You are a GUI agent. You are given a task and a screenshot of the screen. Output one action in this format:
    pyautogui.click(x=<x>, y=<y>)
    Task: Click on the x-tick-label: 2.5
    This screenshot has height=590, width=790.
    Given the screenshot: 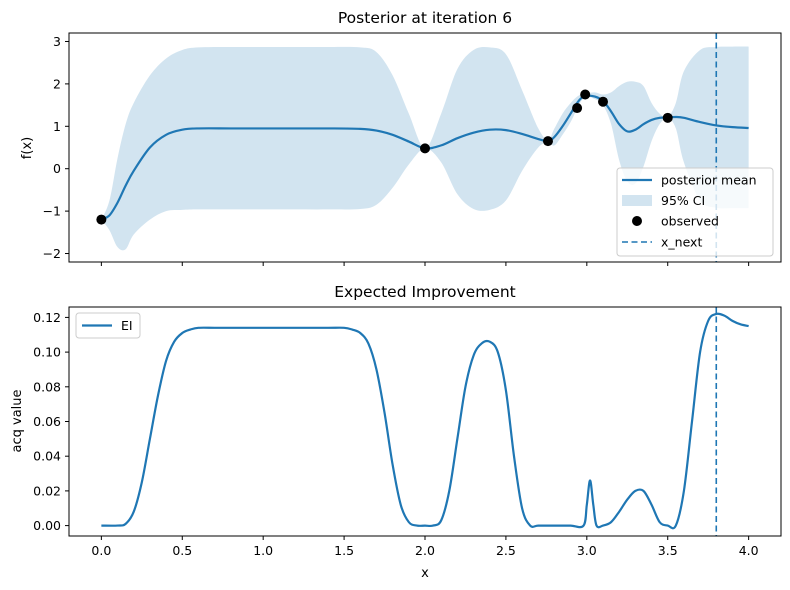 What is the action you would take?
    pyautogui.click(x=506, y=550)
    